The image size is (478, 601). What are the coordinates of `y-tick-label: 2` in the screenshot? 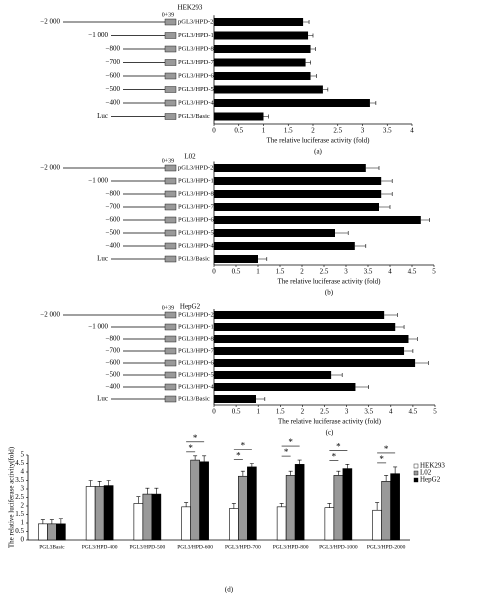 It's located at (23, 506).